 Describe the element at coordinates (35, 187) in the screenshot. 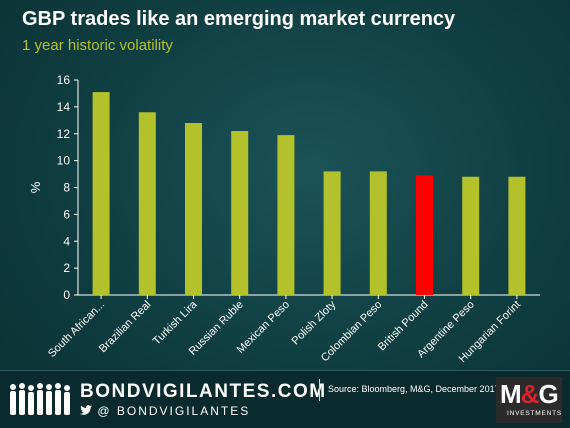

I see `y-axis-label: %` at that location.